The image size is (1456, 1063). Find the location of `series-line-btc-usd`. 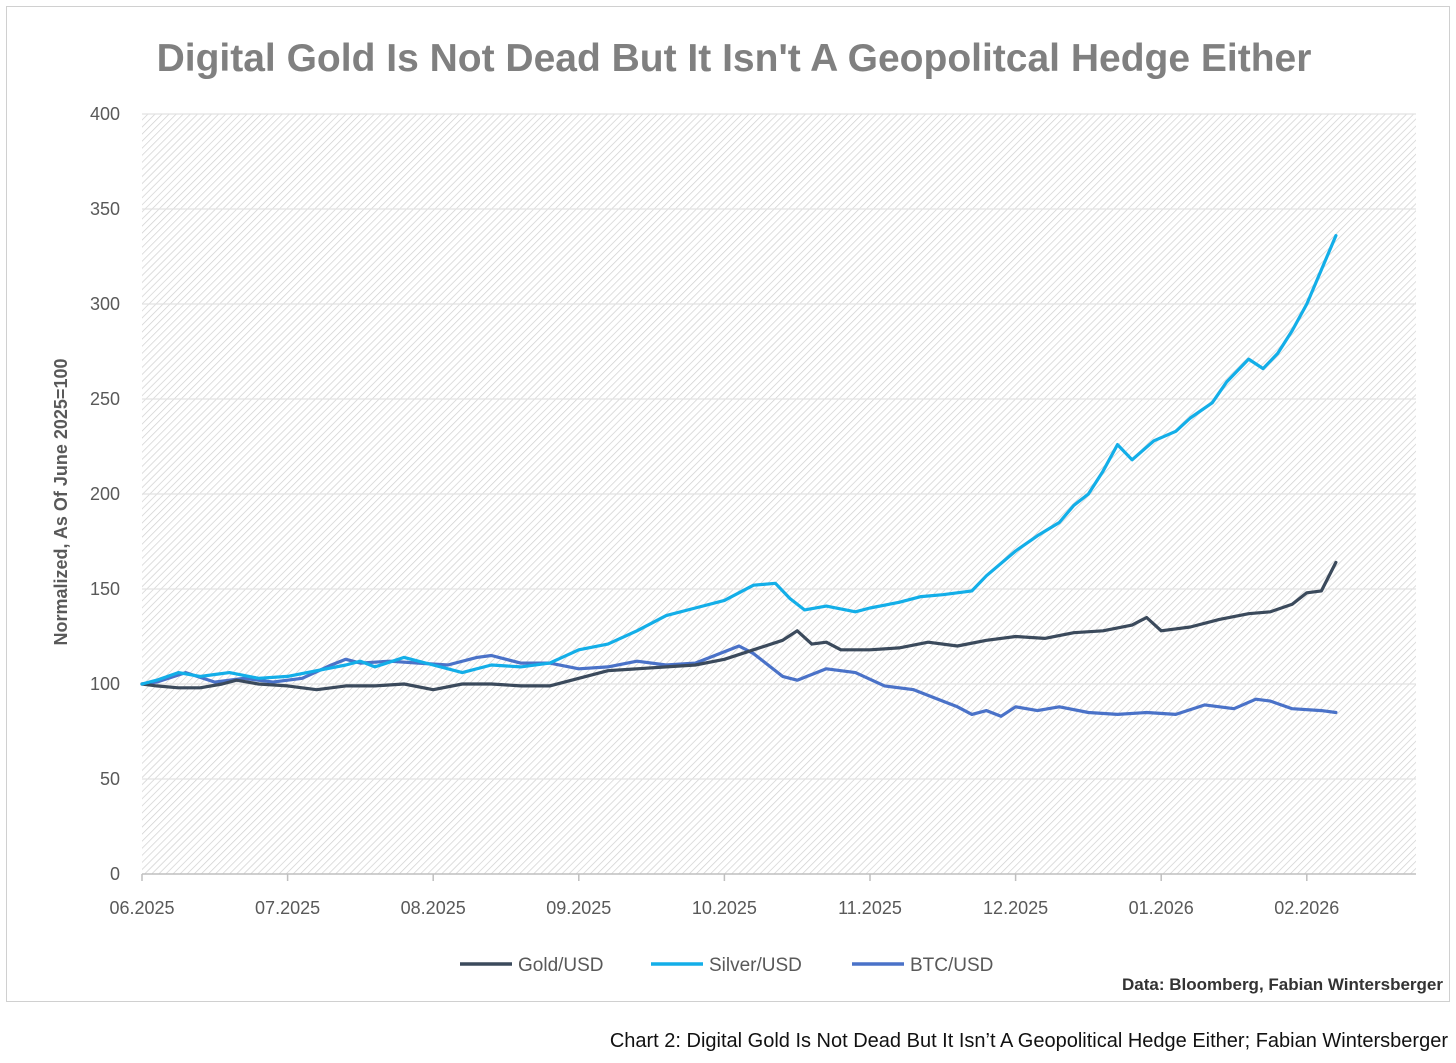

series-line-btc-usd is located at coordinates (739, 681).